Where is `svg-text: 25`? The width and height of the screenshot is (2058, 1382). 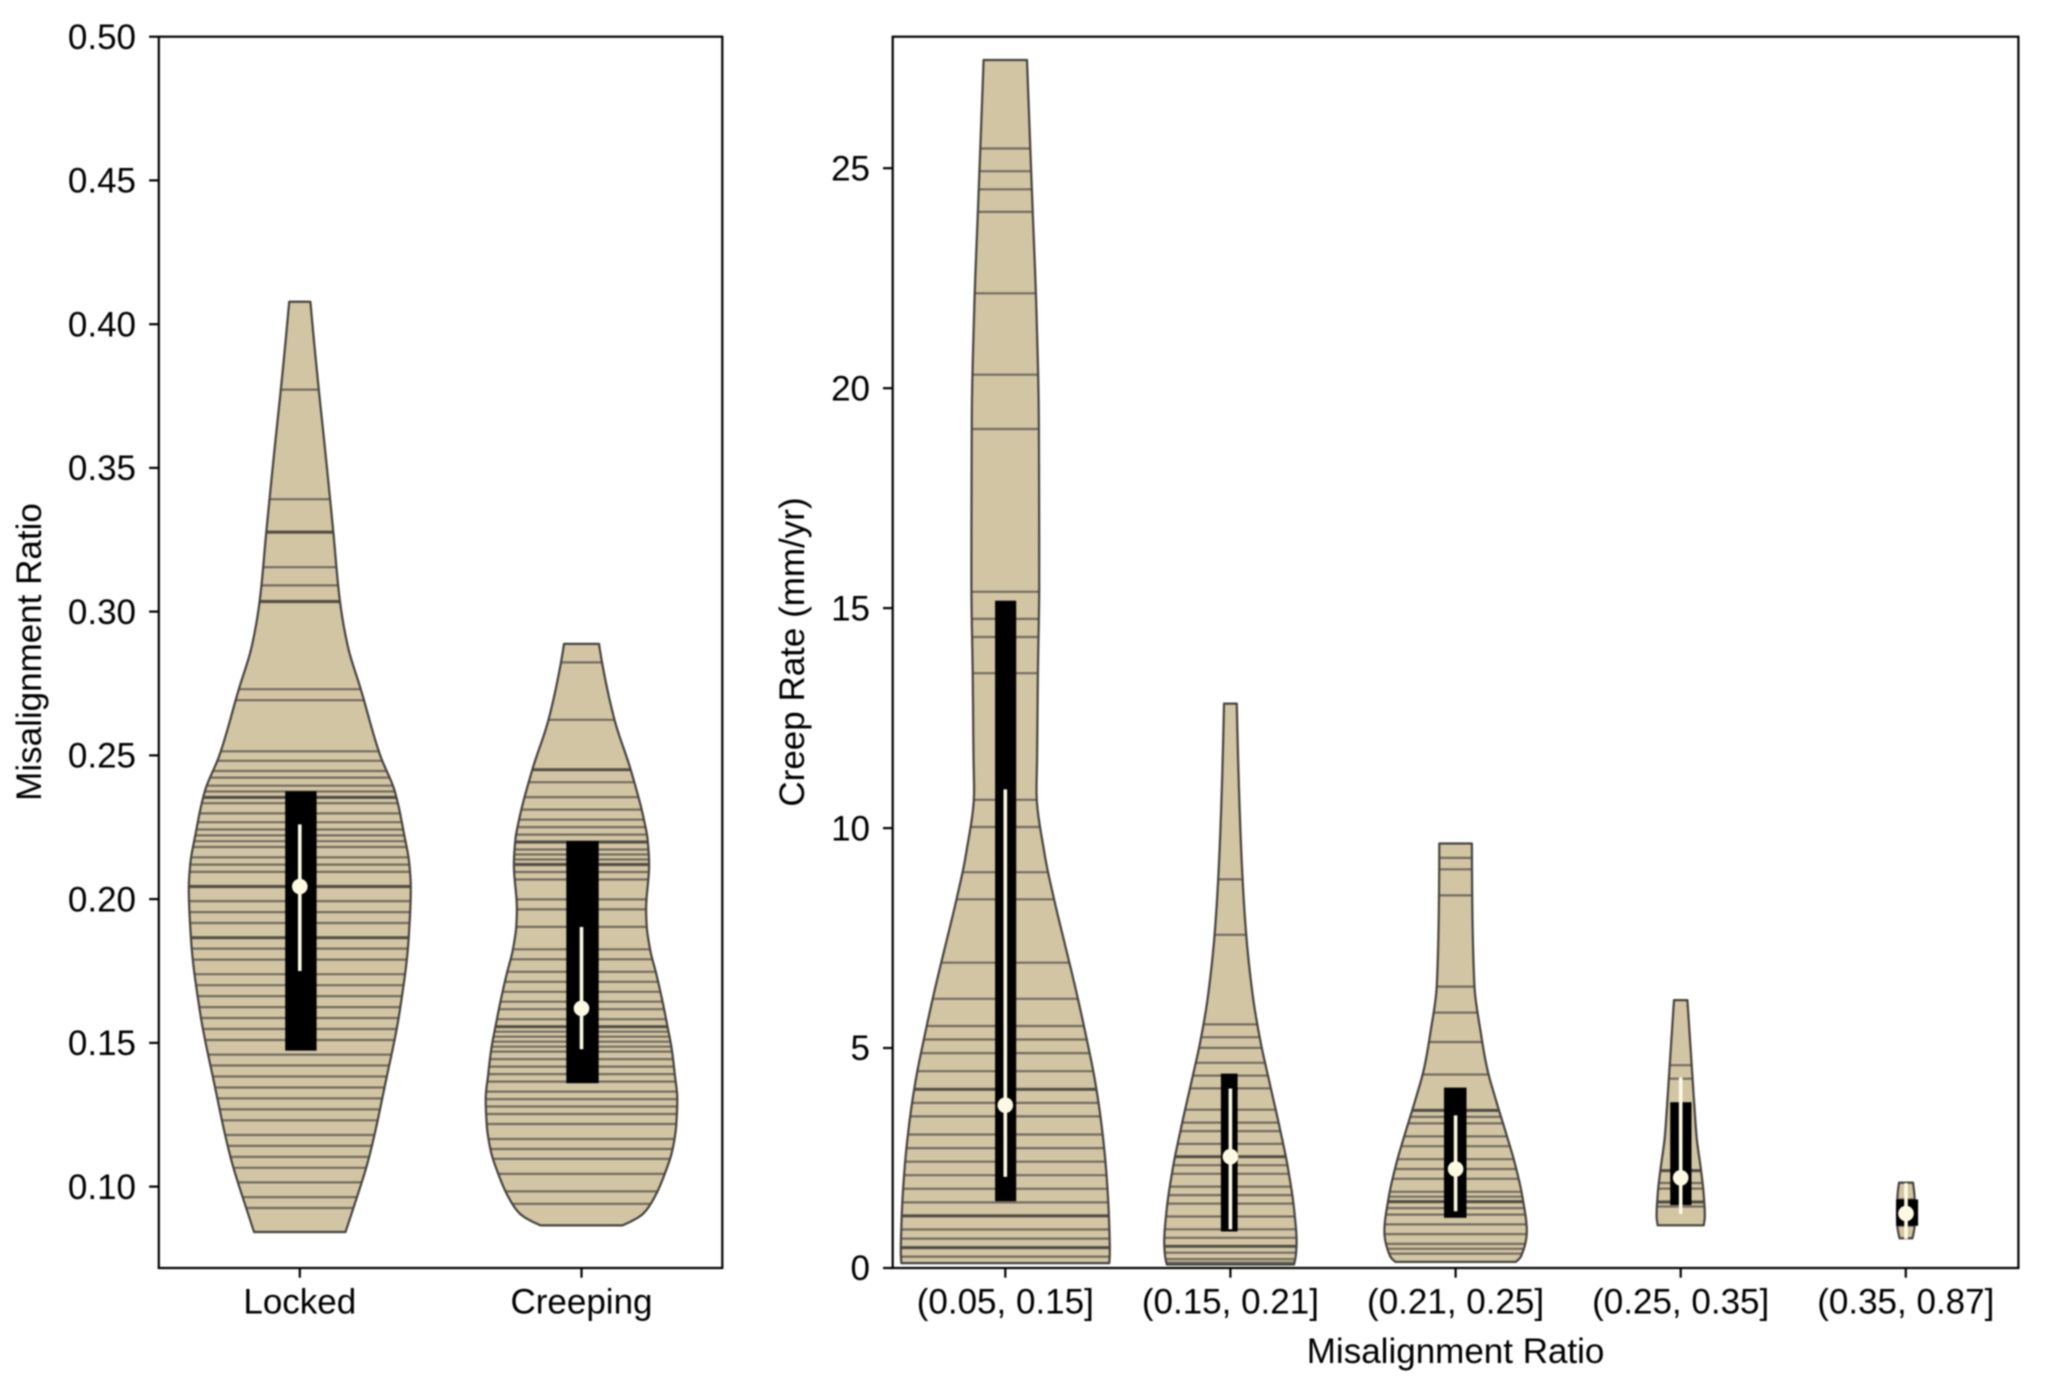
svg-text: 25 is located at coordinates (850, 168).